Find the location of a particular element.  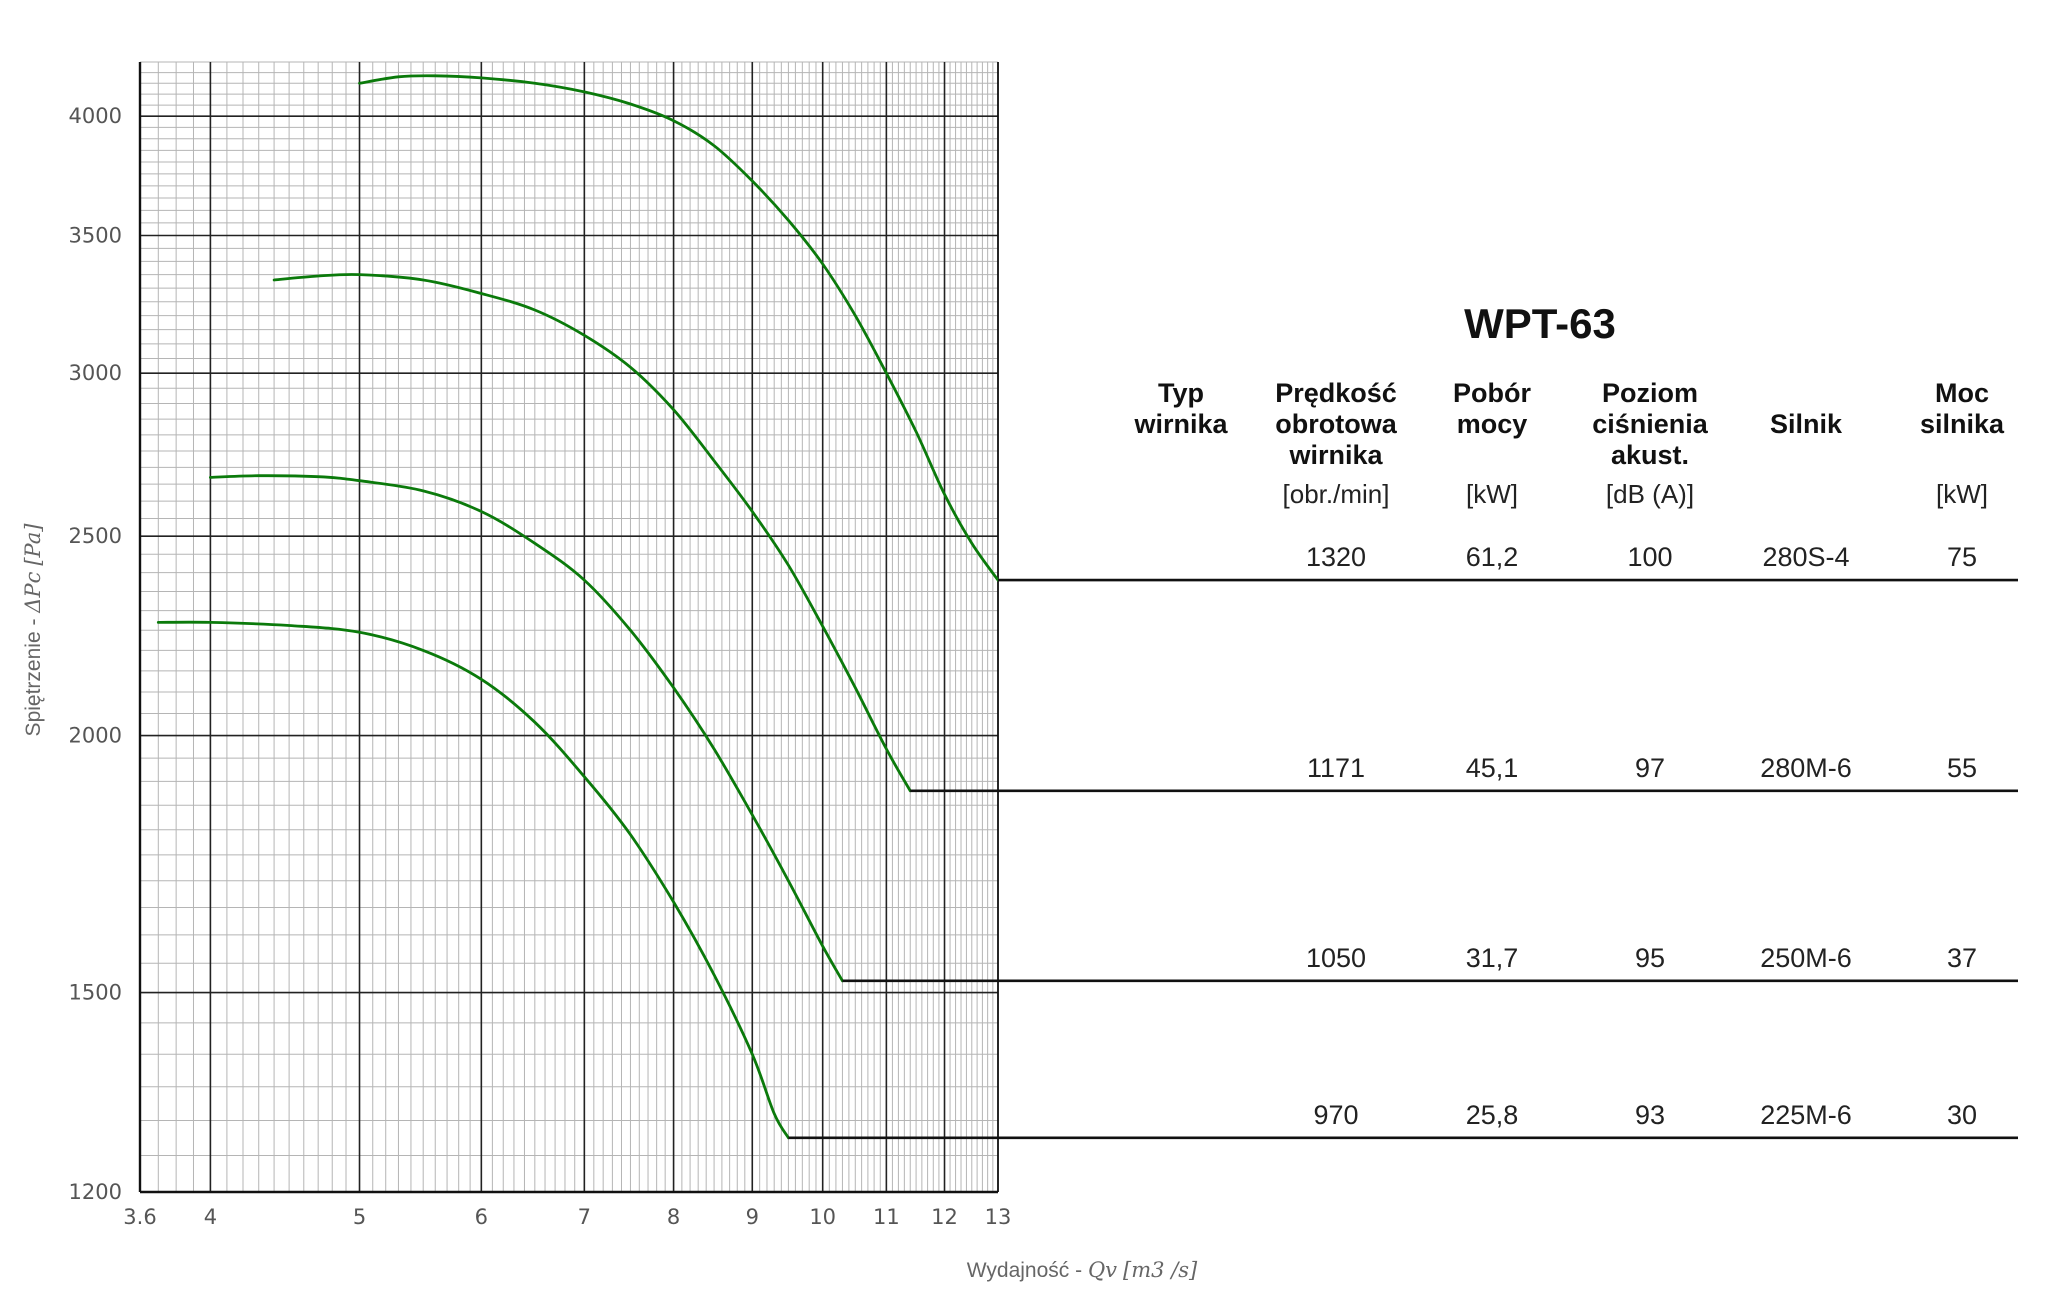

table-cell-motor: 280M-6 is located at coordinates (1806, 768).